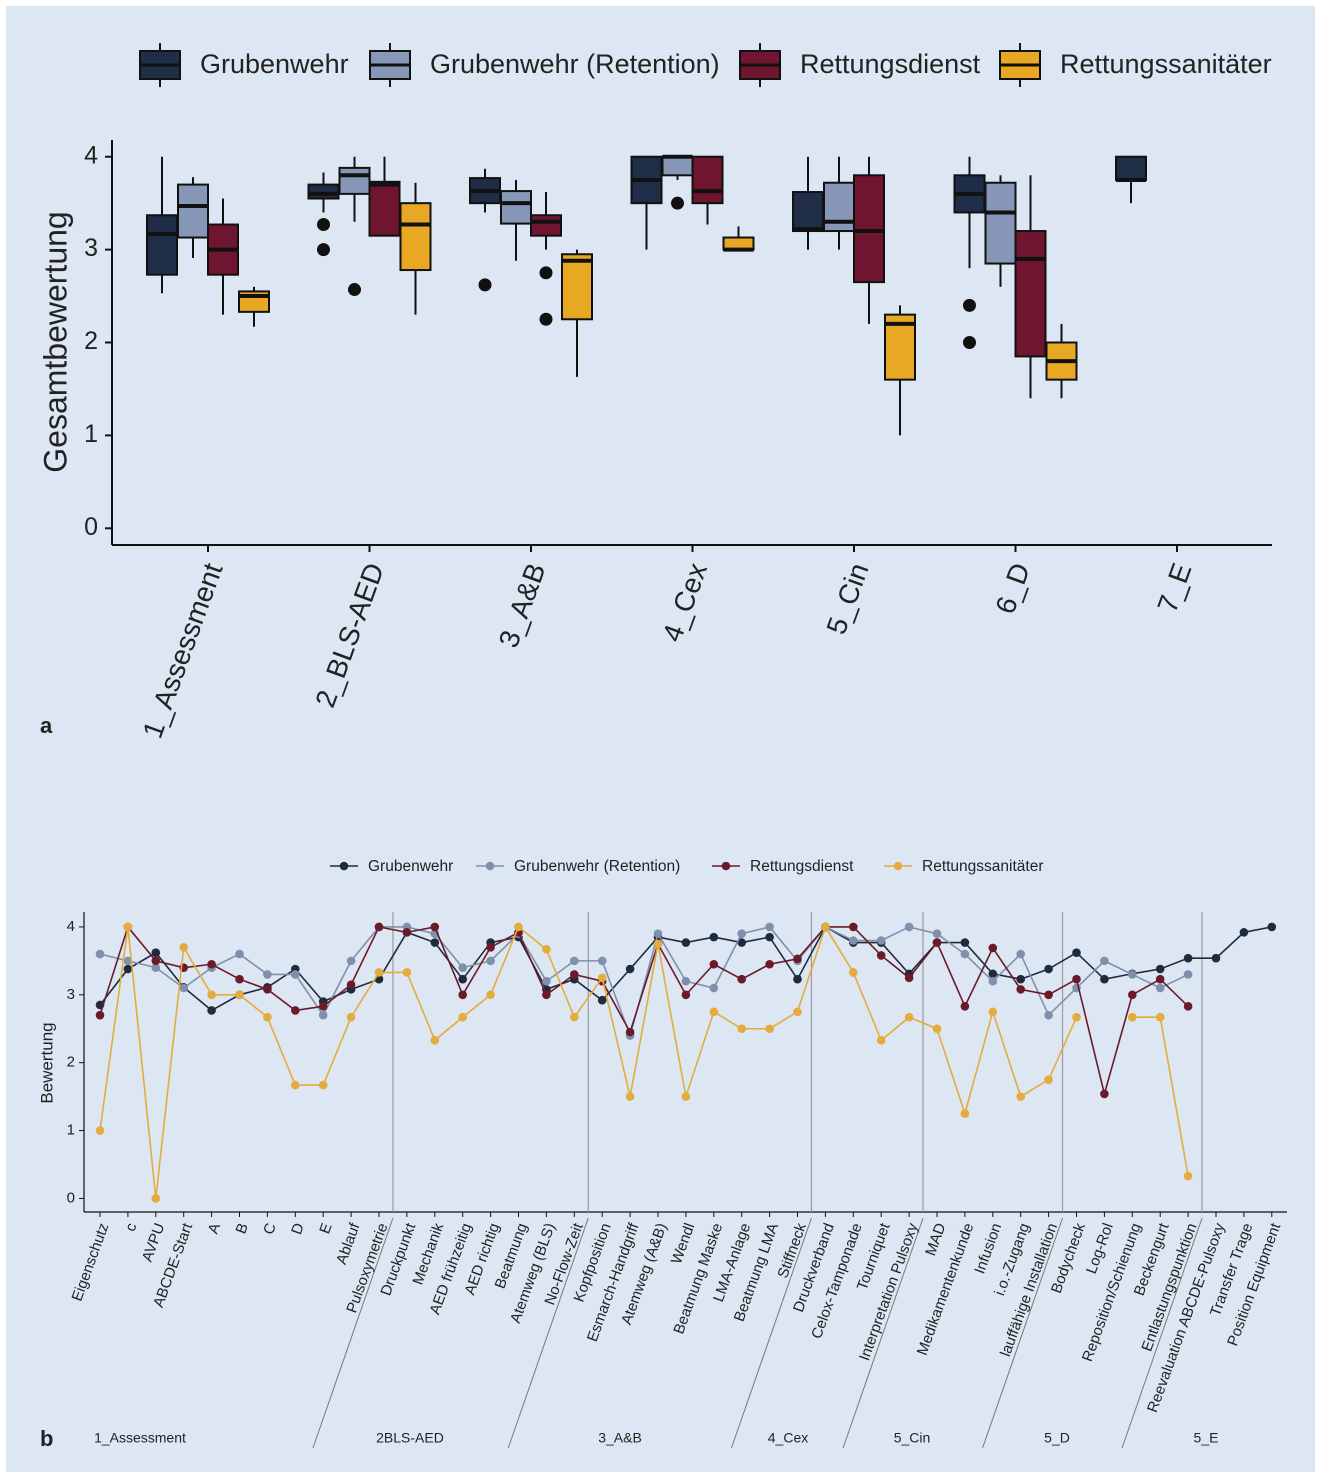  What do you see at coordinates (1057, 1438) in the screenshot?
I see `group-label: 5_D` at bounding box center [1057, 1438].